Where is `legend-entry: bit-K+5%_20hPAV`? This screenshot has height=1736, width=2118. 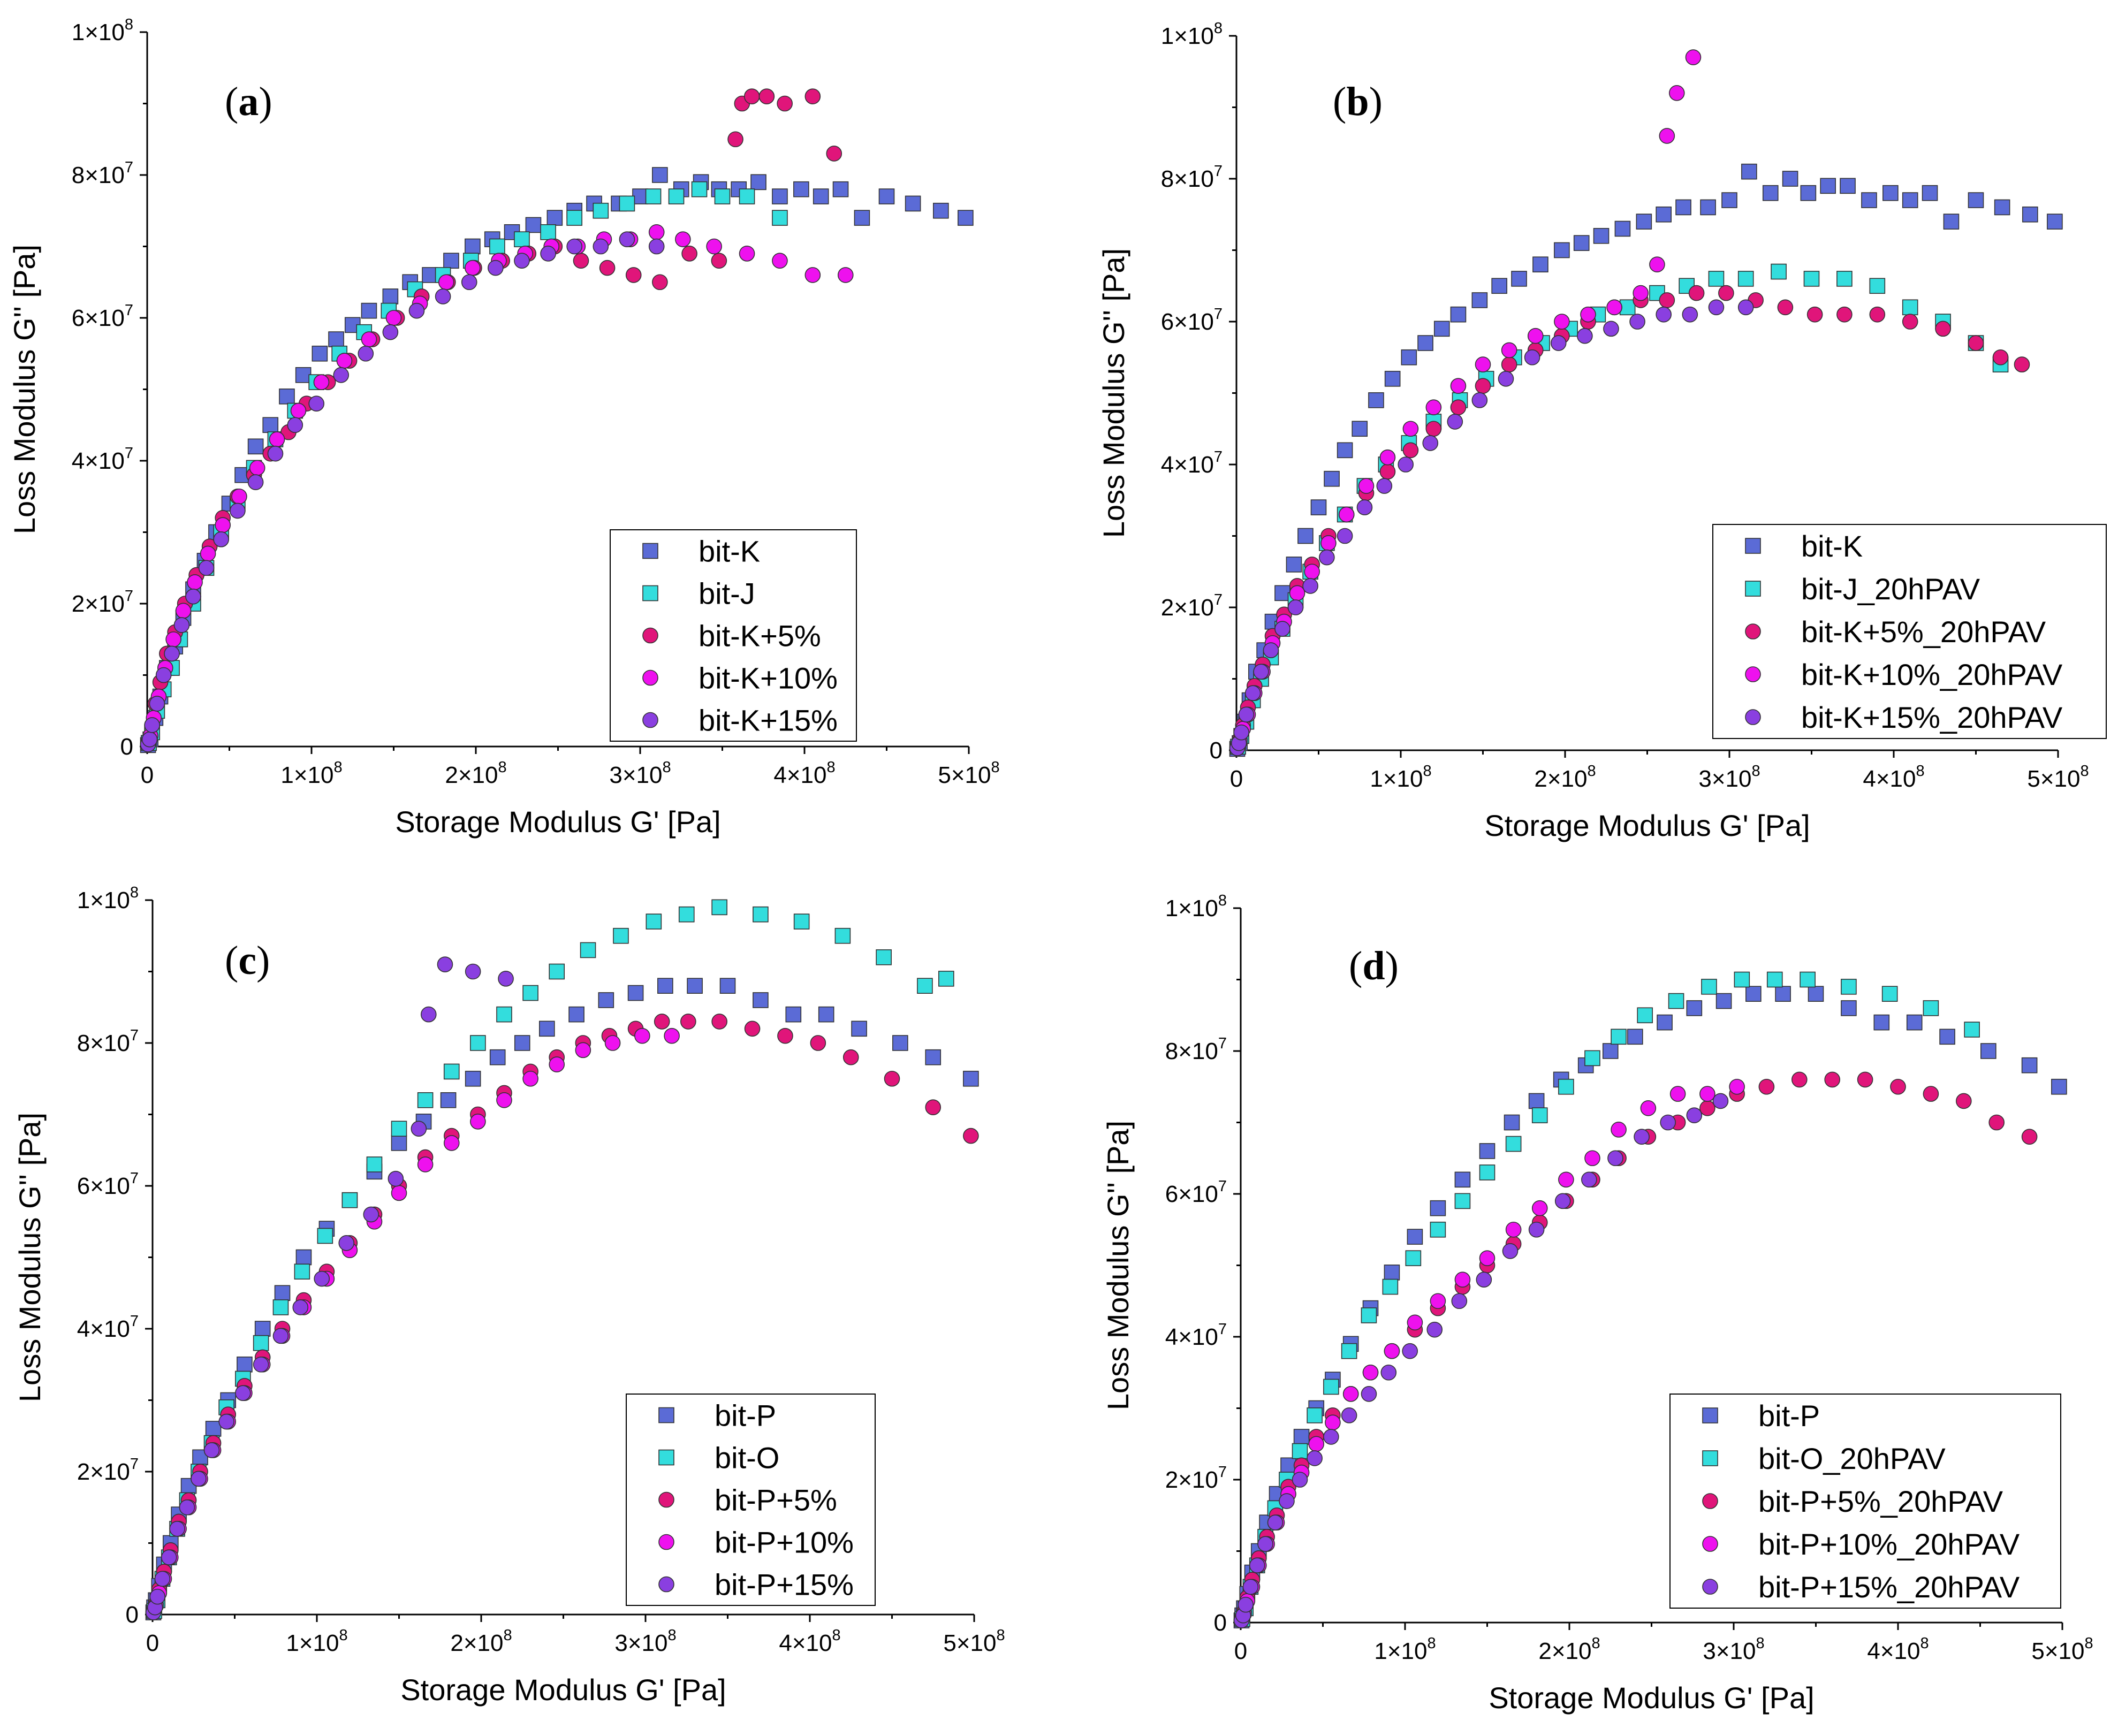
legend-entry: bit-K+5%_20hPAV is located at coordinates (1923, 632).